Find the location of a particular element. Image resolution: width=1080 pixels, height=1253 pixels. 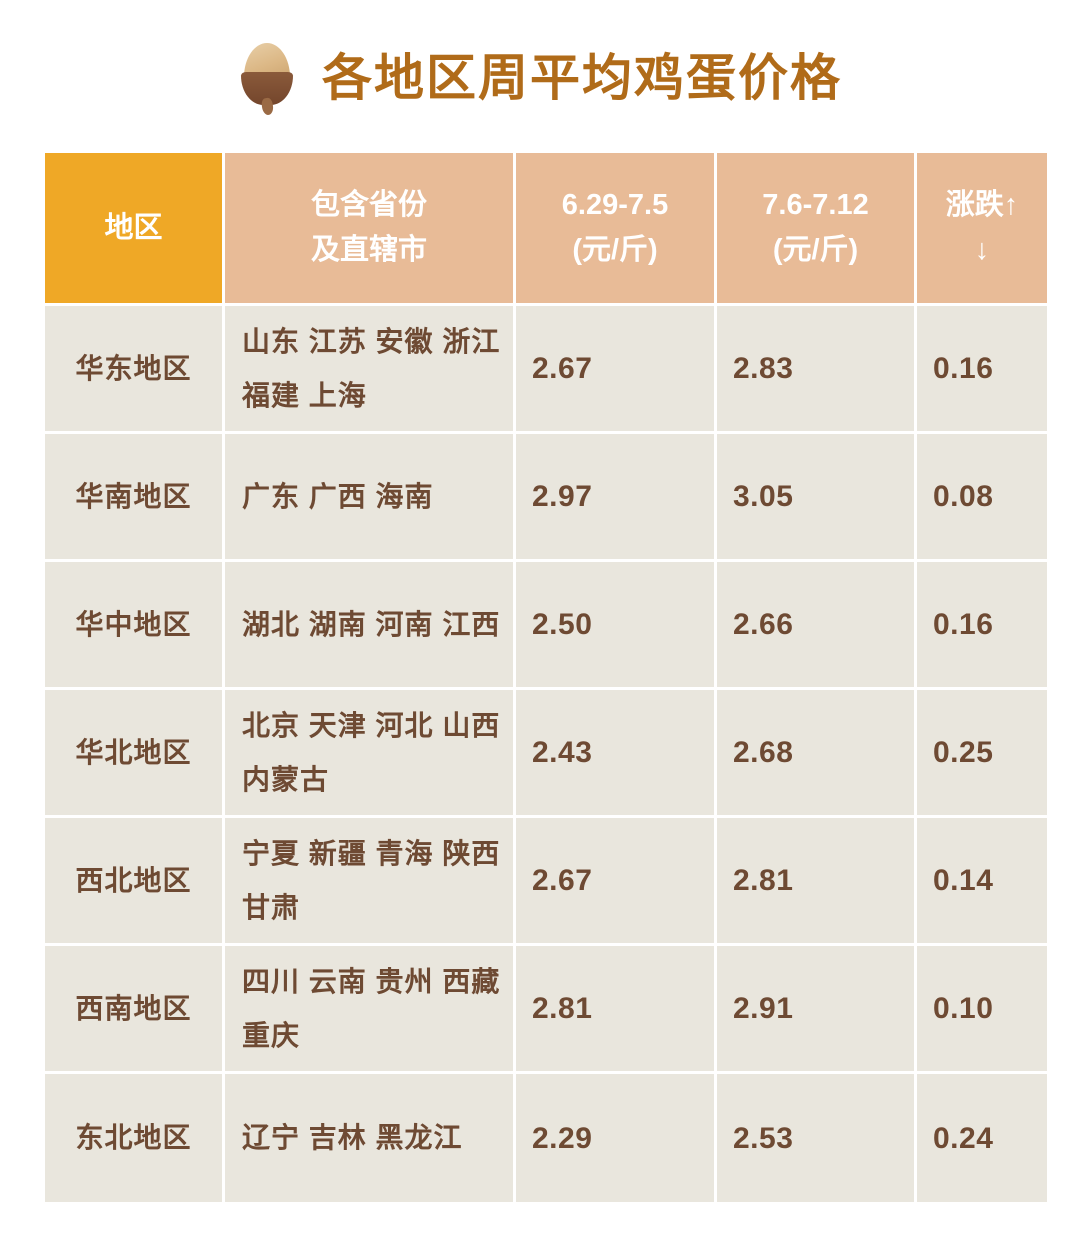

cell-week1-price: 2.43 is located at coordinates (615, 752).